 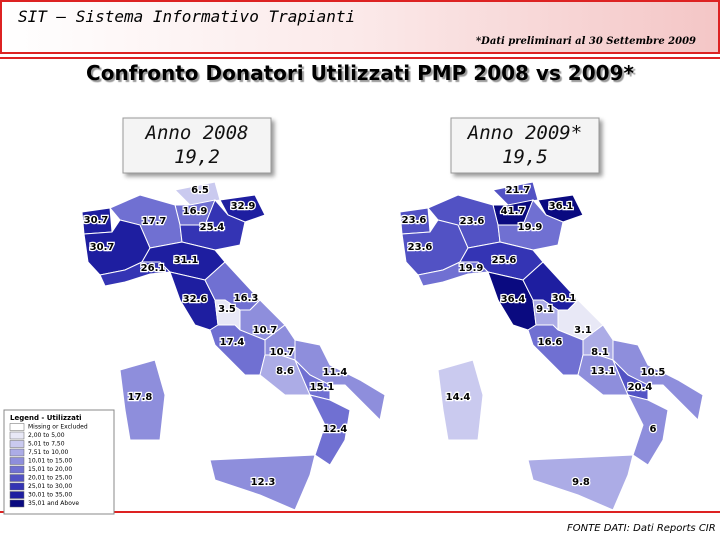 What do you see at coordinates (322, 387) in the screenshot?
I see `region-label: 15.1` at bounding box center [322, 387].